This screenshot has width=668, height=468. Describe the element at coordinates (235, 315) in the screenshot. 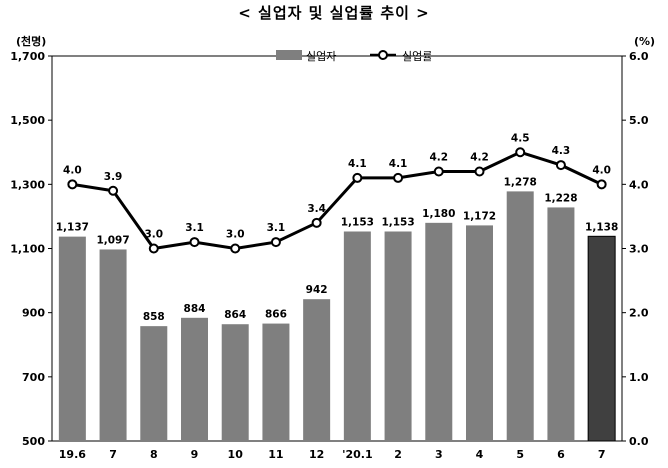

I see `bar-value-label: 864` at that location.